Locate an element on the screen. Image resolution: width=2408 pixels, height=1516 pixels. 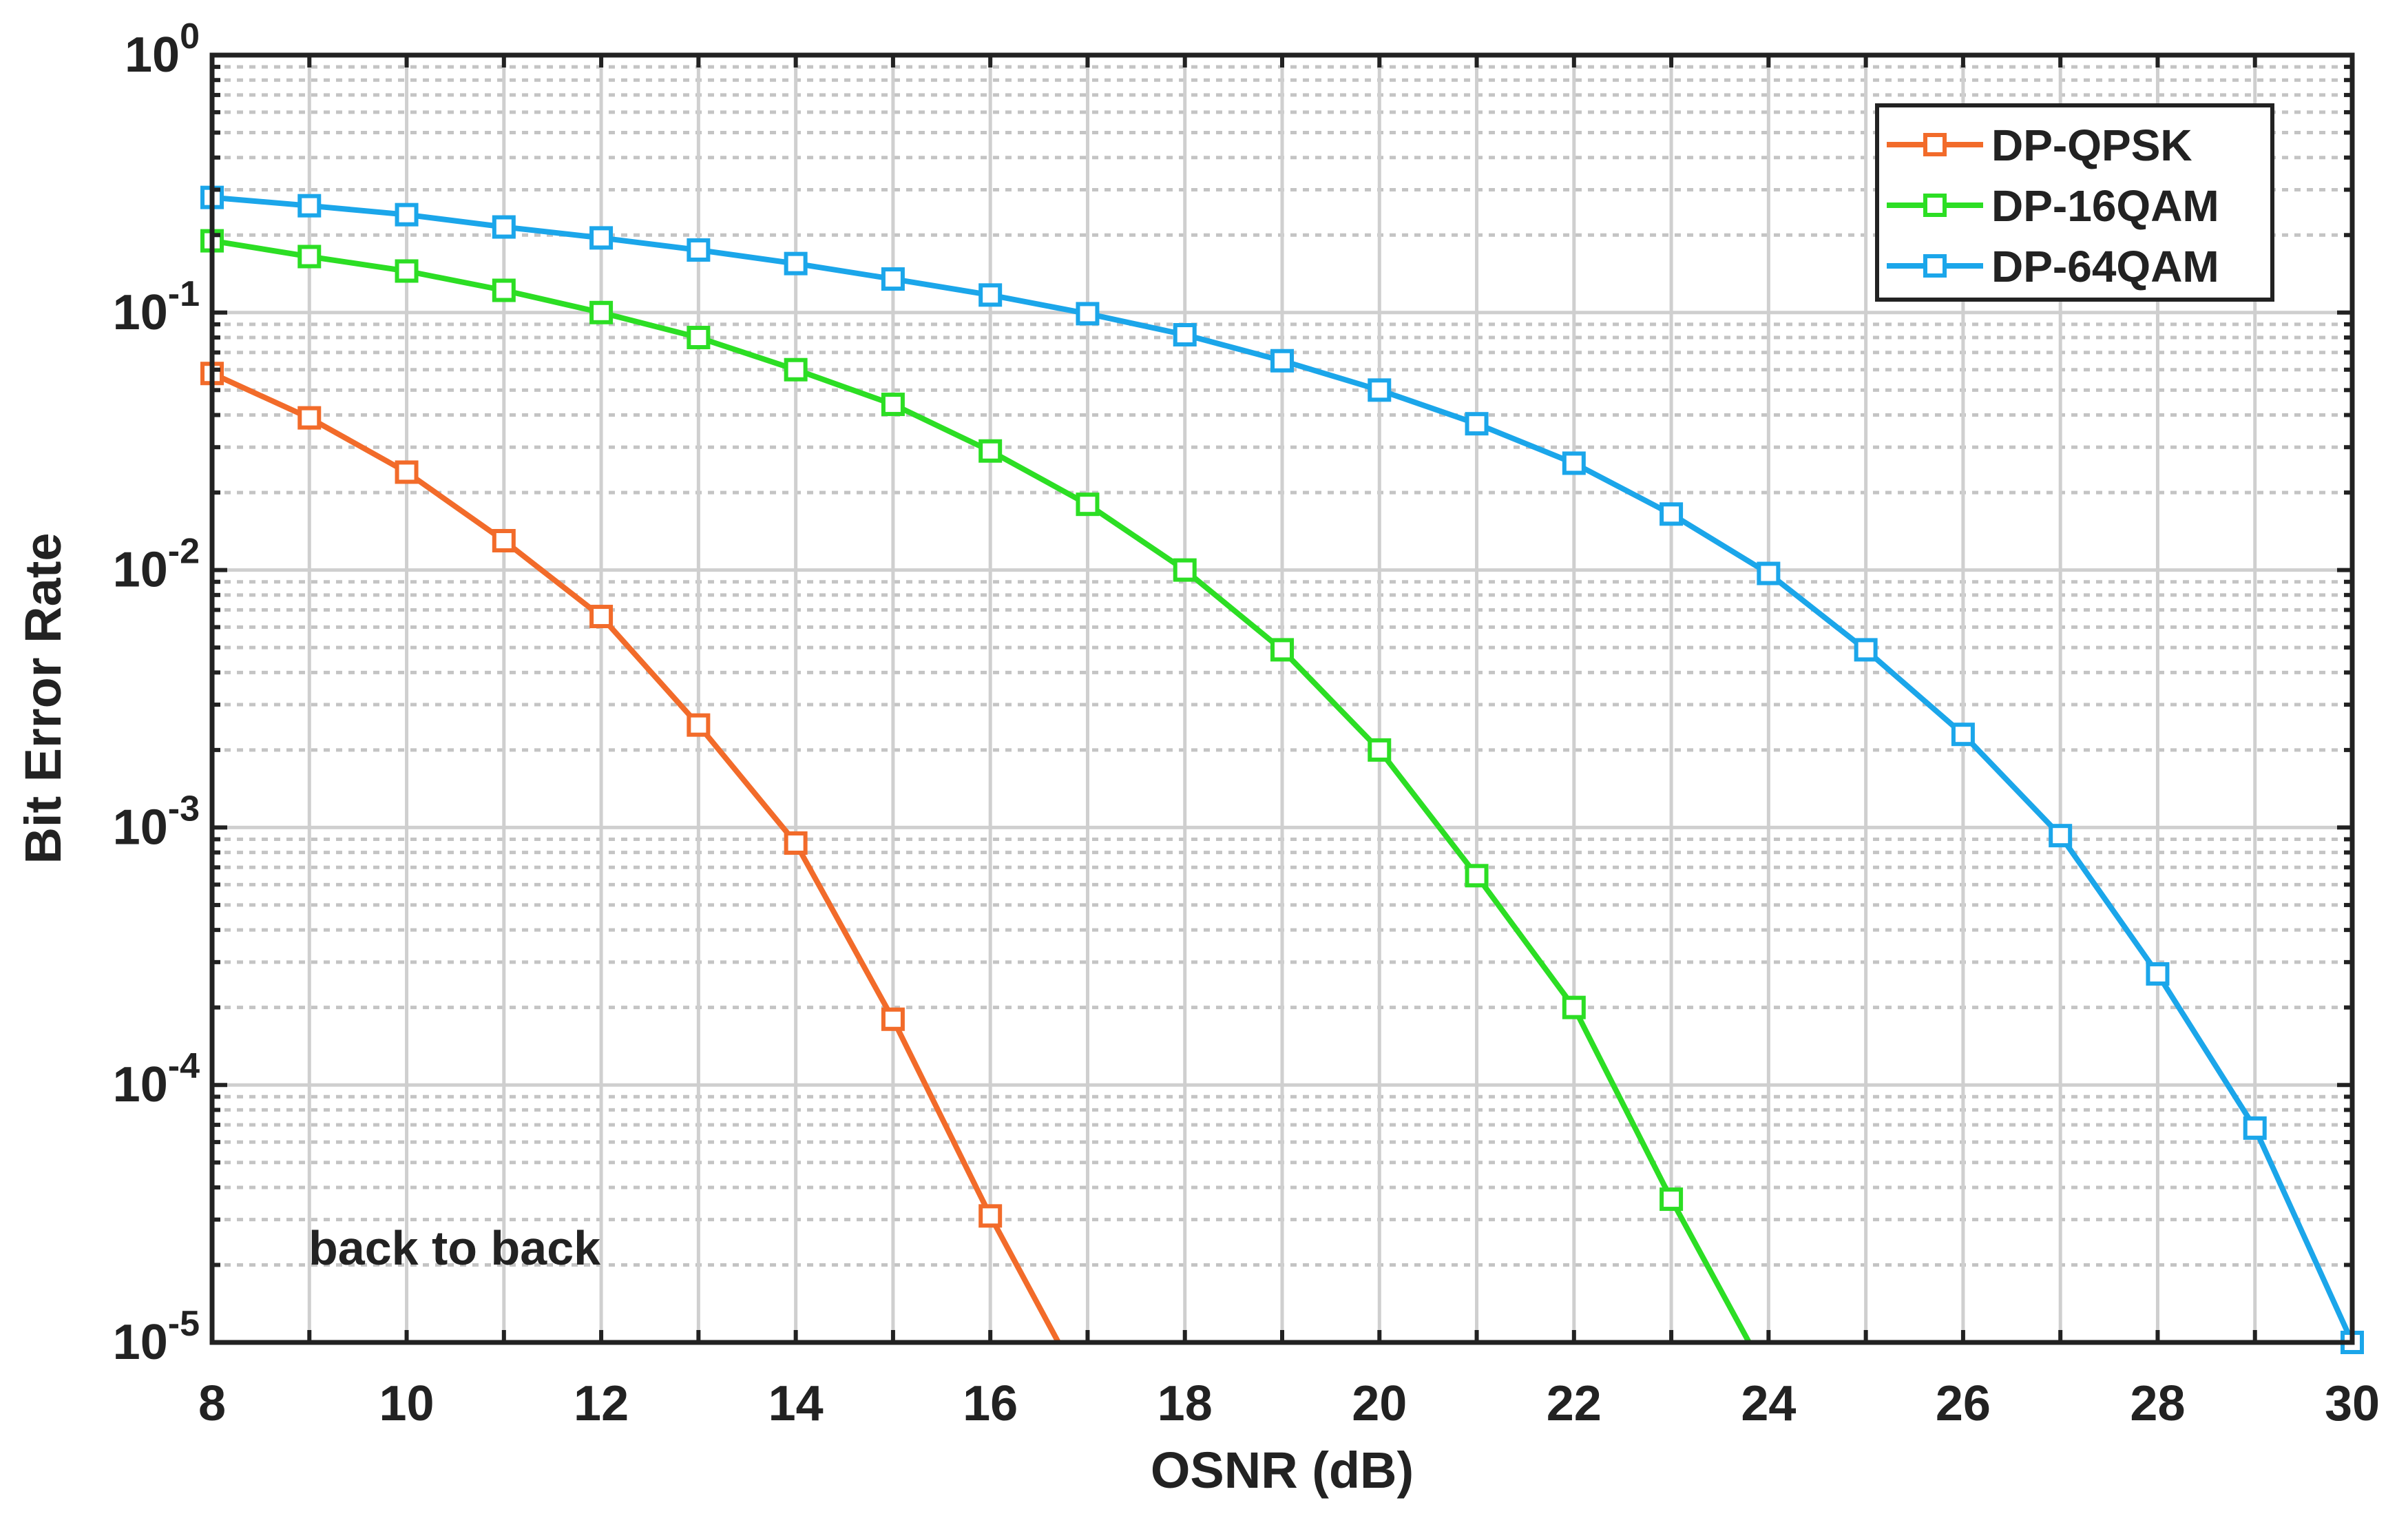
y-tick-labels: 10⁰ 10⁻¹ 10⁻² 10⁻³ 10⁻⁴ 10⁻⁵ is located at coordinates (156, 693).